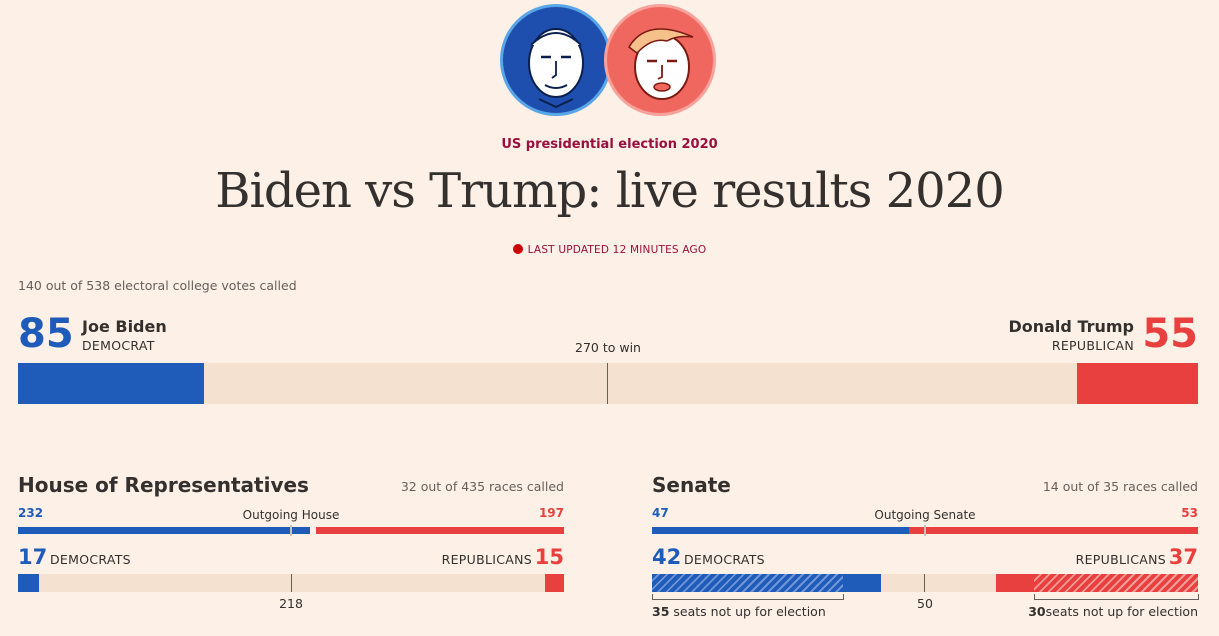 The image size is (1219, 636). What do you see at coordinates (617, 250) in the screenshot?
I see `last-updated-text: LAST UPDATED 12 MINUTES AGO` at bounding box center [617, 250].